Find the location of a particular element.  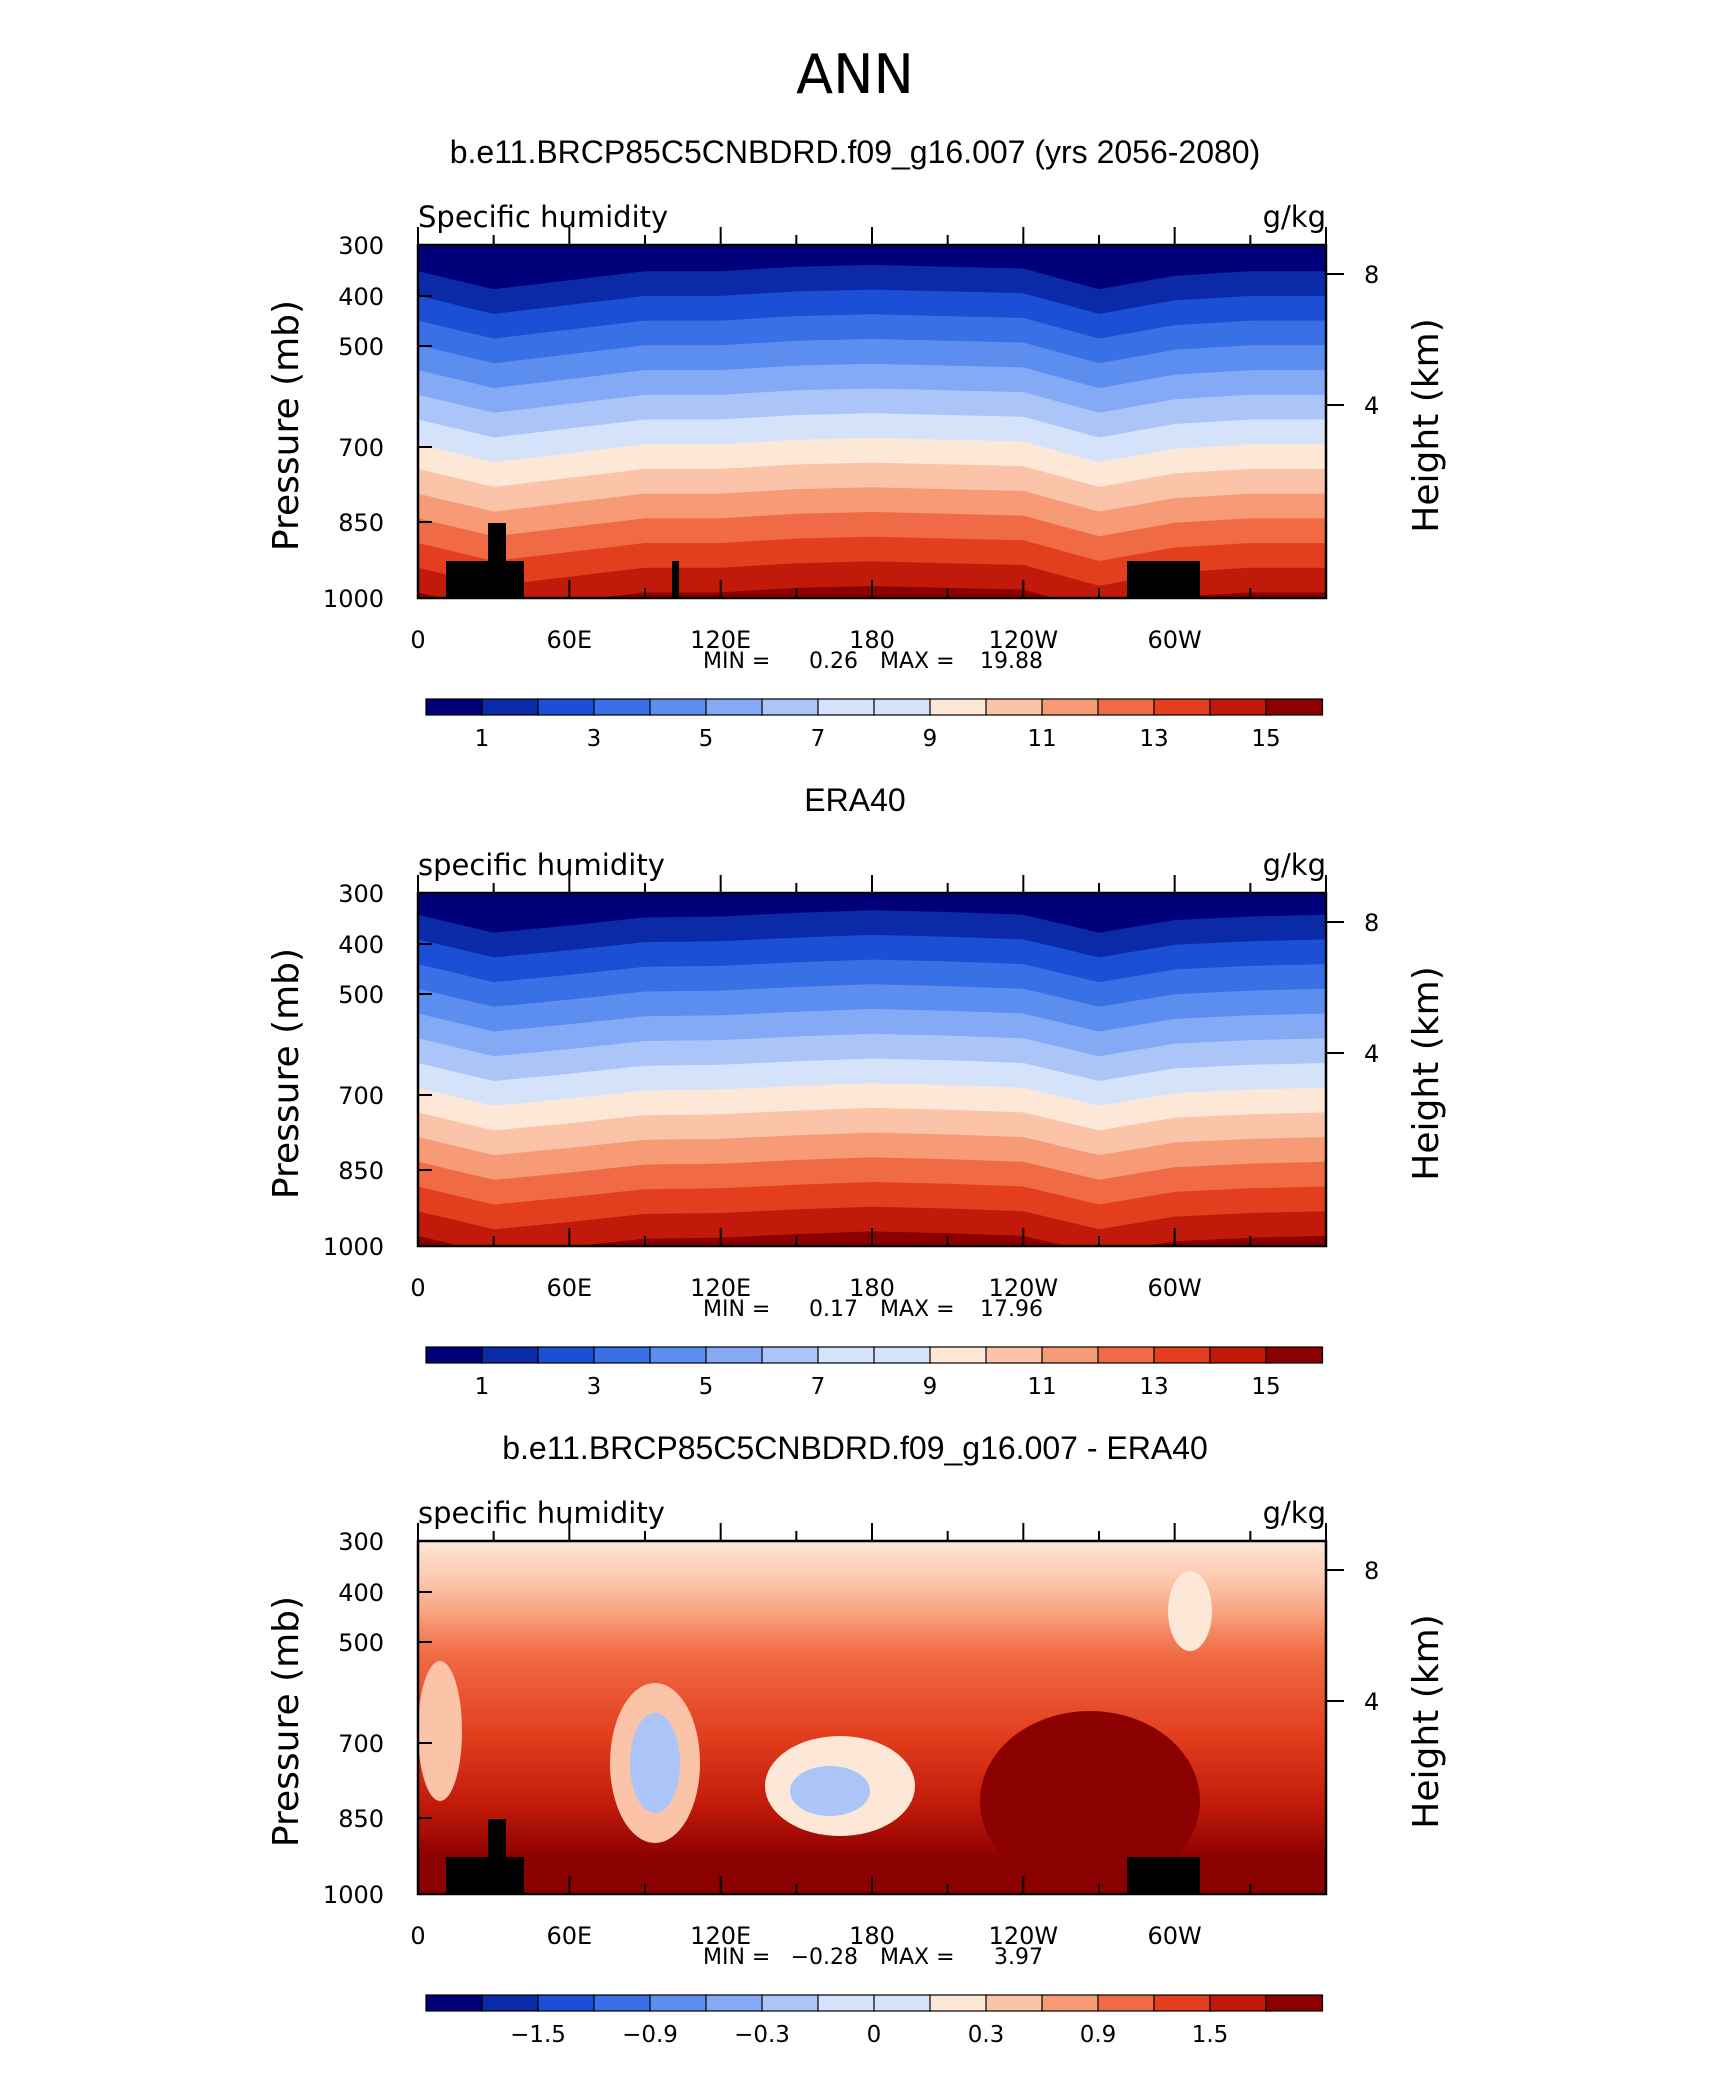

colorbar-label: 11 is located at coordinates (1041, 739).